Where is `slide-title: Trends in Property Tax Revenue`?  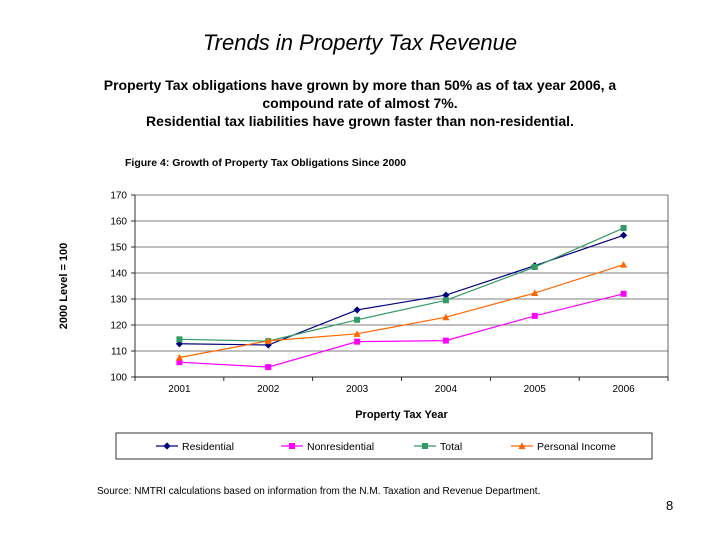
slide-title: Trends in Property Tax Revenue is located at coordinates (360, 42).